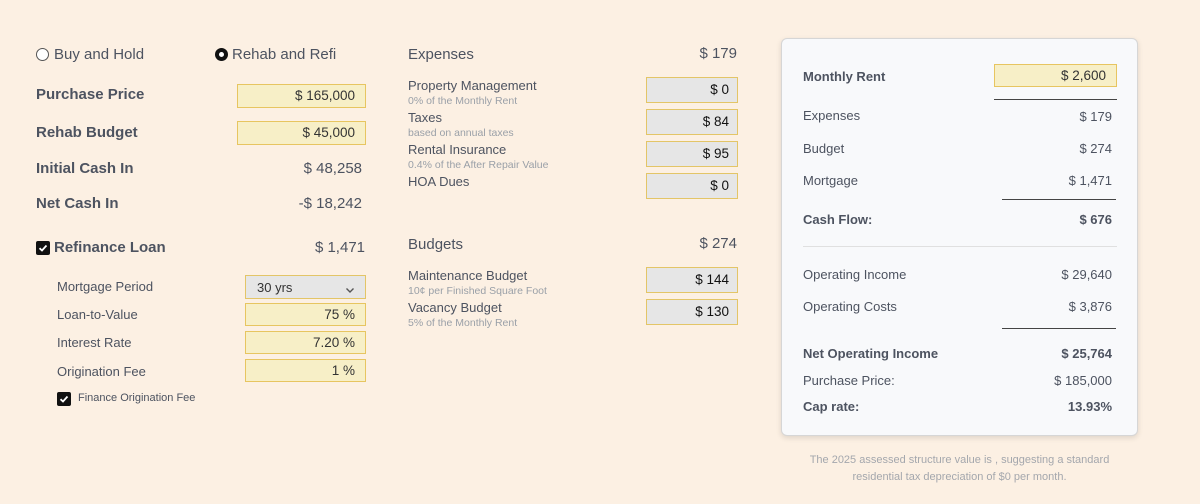  What do you see at coordinates (850, 306) in the screenshot?
I see `operating-costs-label: Operating Costs` at bounding box center [850, 306].